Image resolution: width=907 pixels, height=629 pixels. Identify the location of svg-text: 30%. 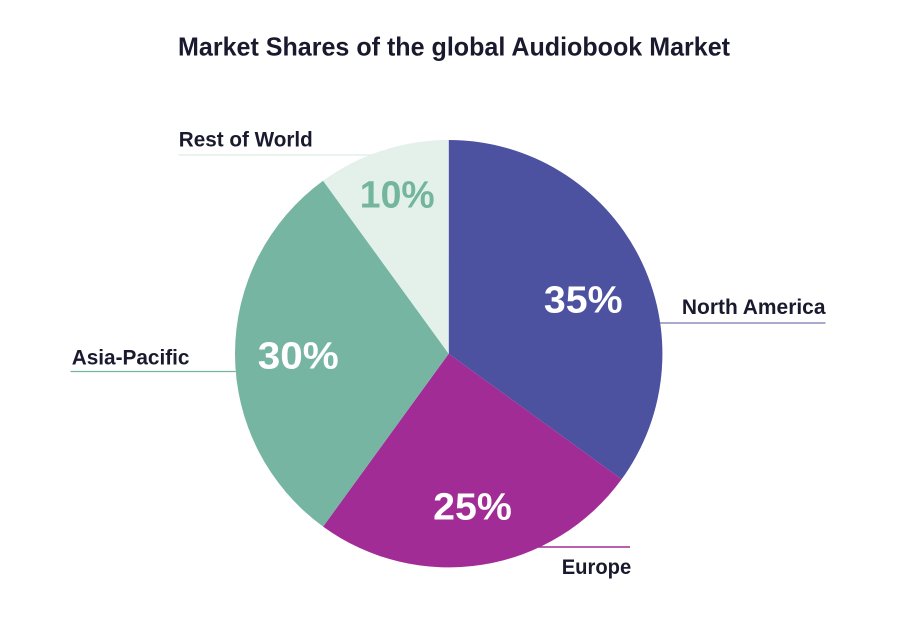
(298, 357).